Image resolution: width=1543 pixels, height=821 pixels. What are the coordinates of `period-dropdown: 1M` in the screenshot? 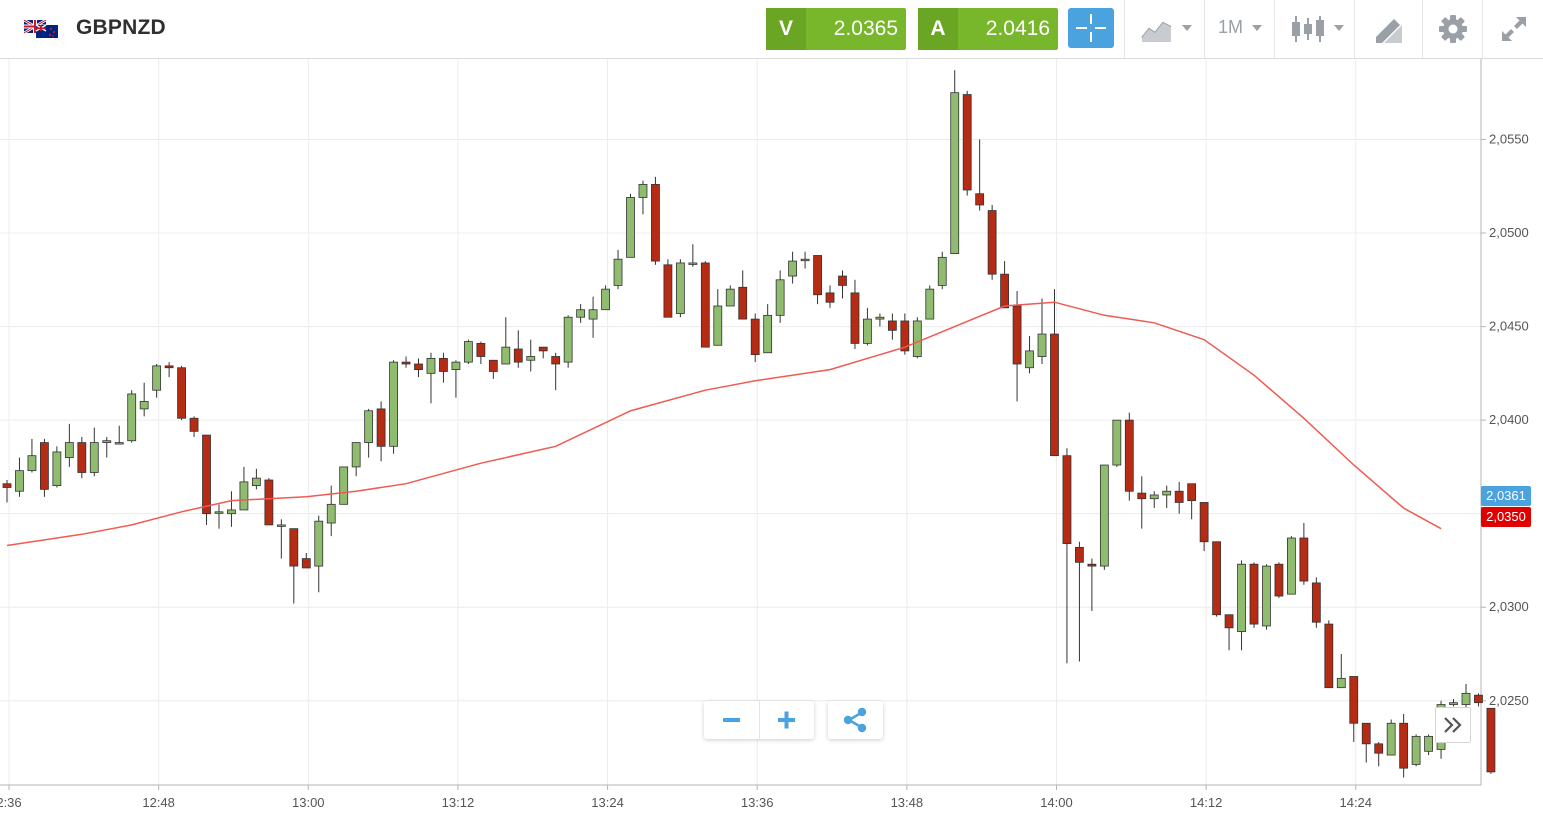 It's located at (1239, 29).